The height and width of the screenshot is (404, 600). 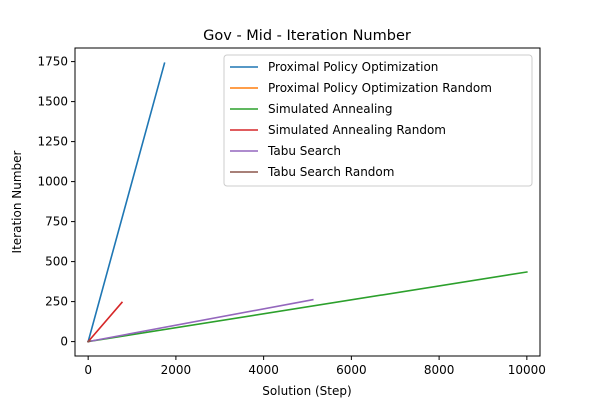 What do you see at coordinates (56, 302) in the screenshot?
I see `y-tick-label: 250` at bounding box center [56, 302].